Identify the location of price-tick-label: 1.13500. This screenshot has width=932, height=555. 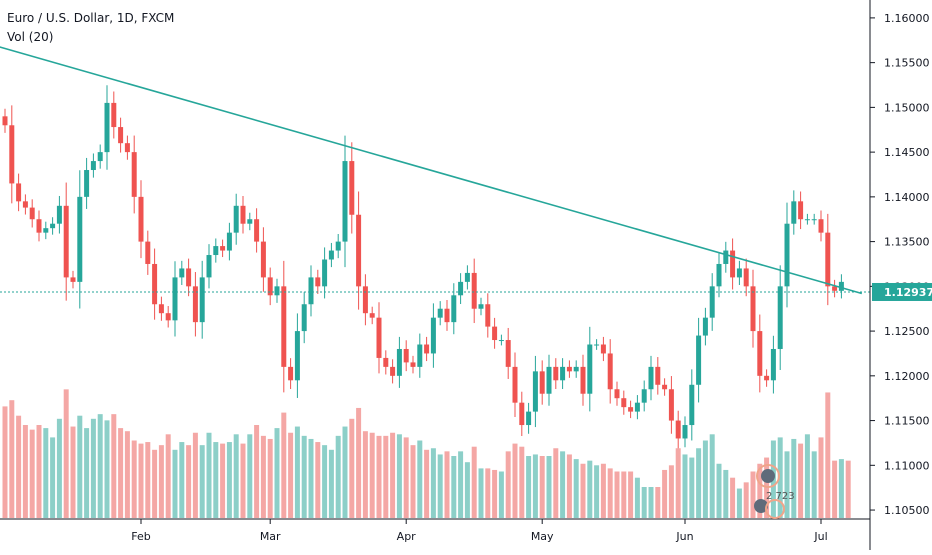
(907, 242).